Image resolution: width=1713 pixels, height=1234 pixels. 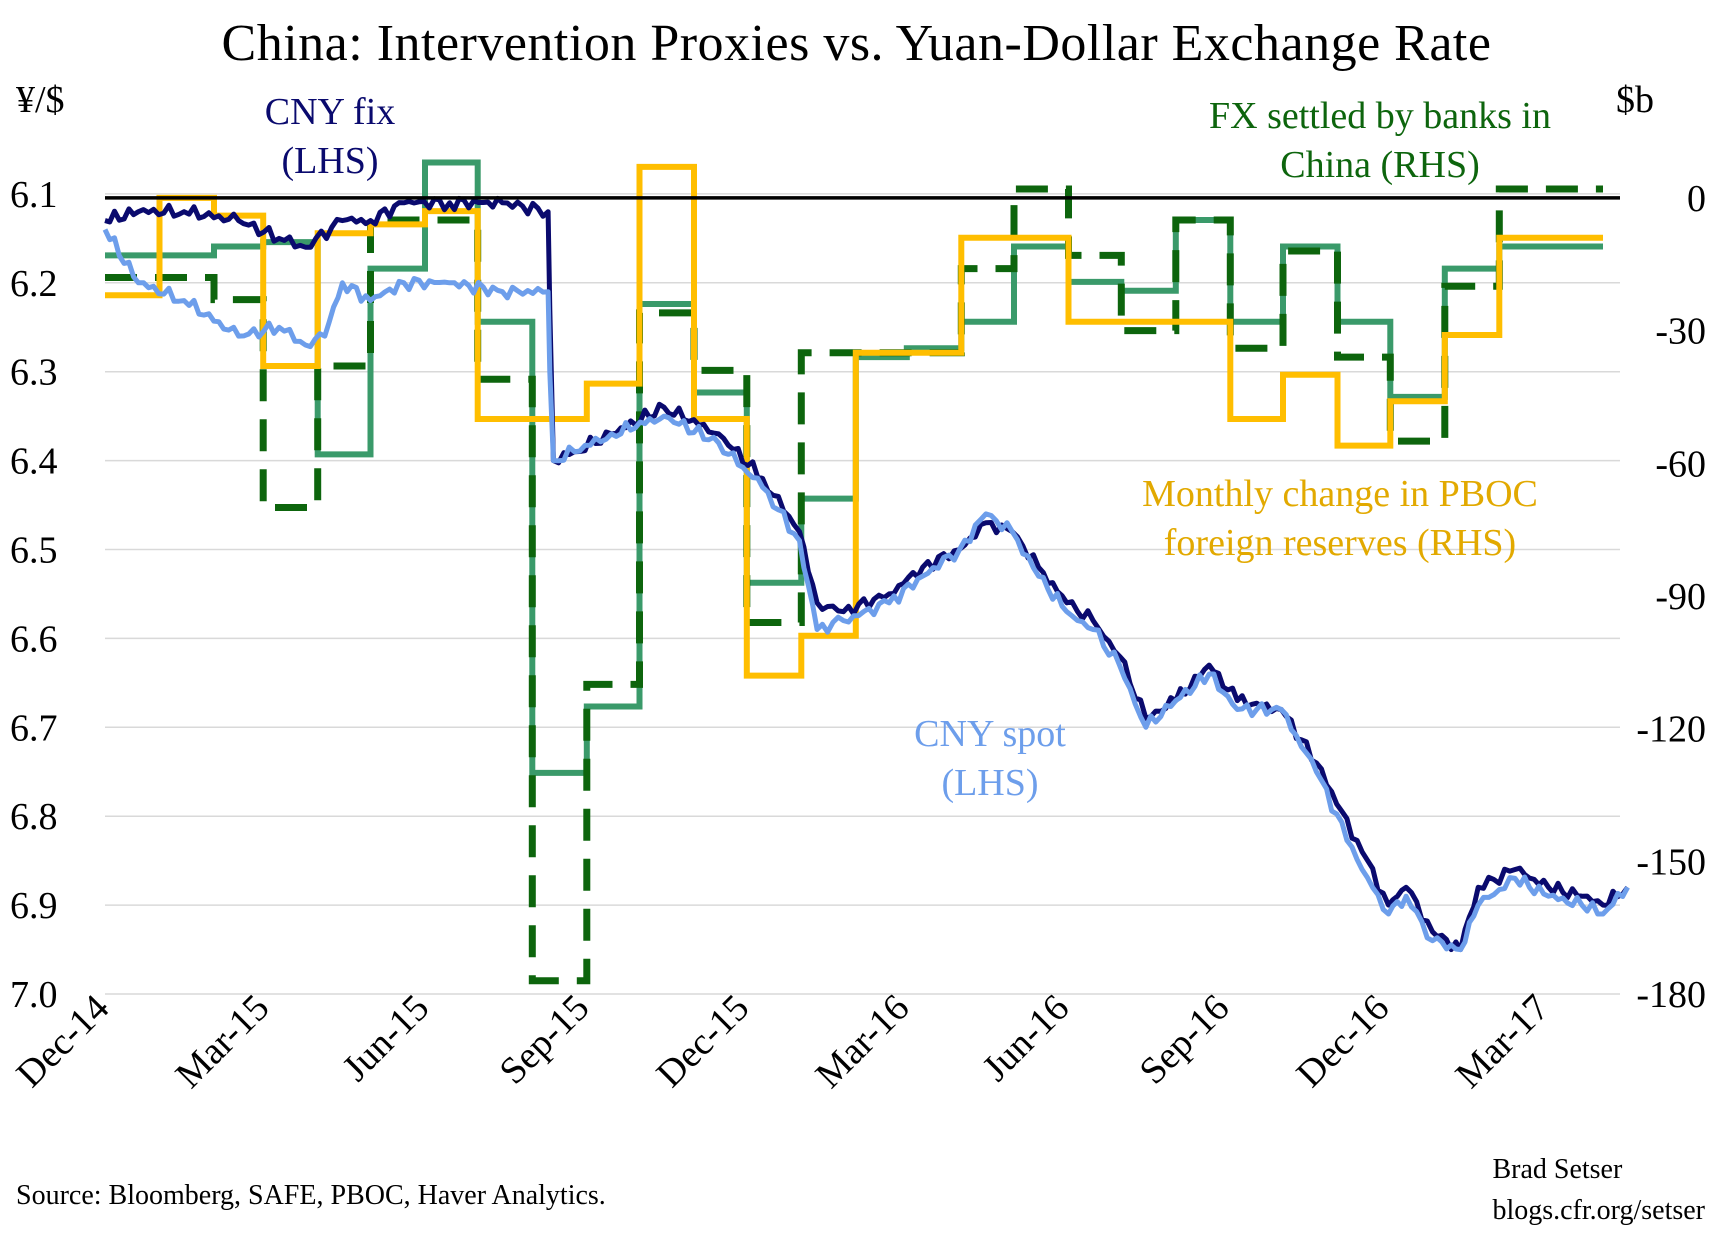 What do you see at coordinates (1503, 1042) in the screenshot?
I see `x-tick-label: Mar-17` at bounding box center [1503, 1042].